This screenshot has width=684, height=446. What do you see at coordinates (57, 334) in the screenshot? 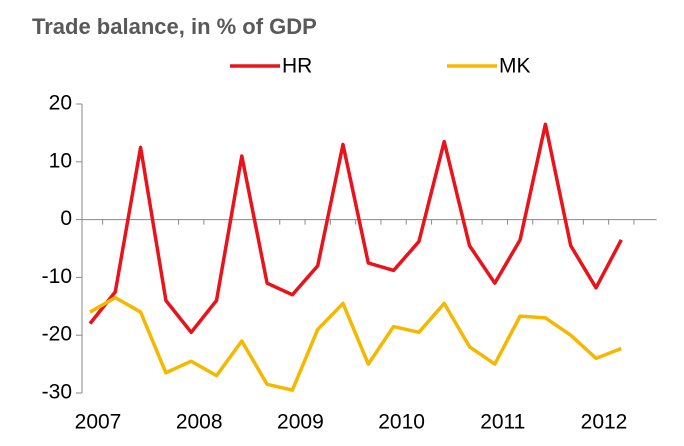
I see `y-tick-label: -20` at bounding box center [57, 334].